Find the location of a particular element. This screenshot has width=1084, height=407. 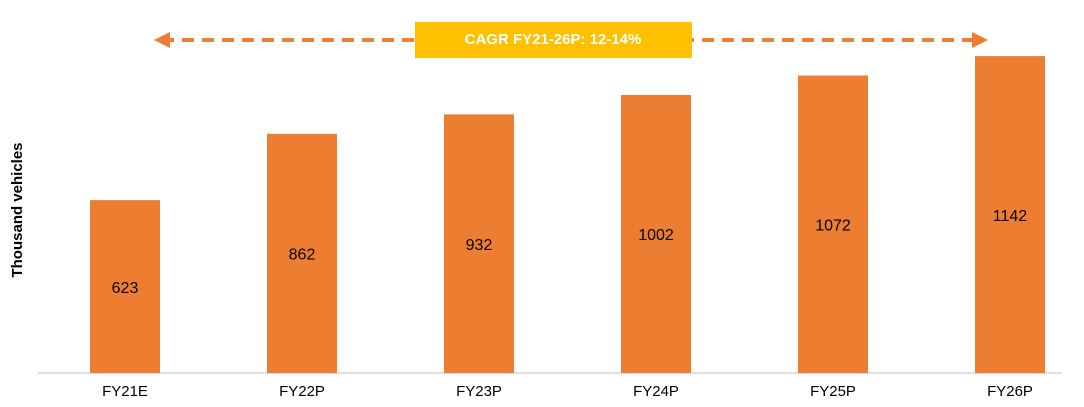

value-label: 1002 is located at coordinates (656, 235).